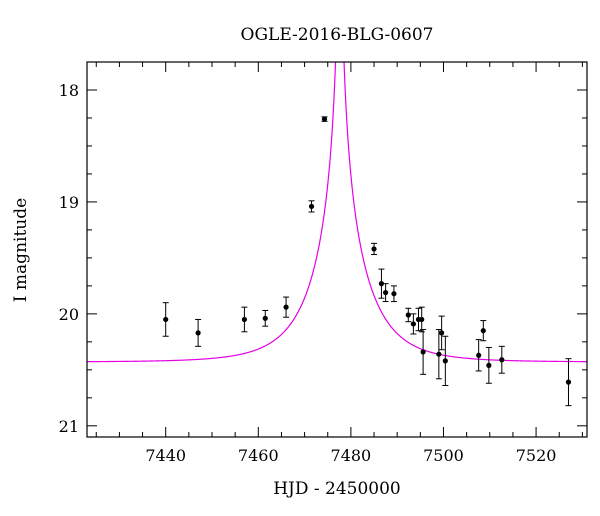 The height and width of the screenshot is (516, 600). What do you see at coordinates (337, 35) in the screenshot?
I see `chart-title: OGLE-2016-BLG-0607` at bounding box center [337, 35].